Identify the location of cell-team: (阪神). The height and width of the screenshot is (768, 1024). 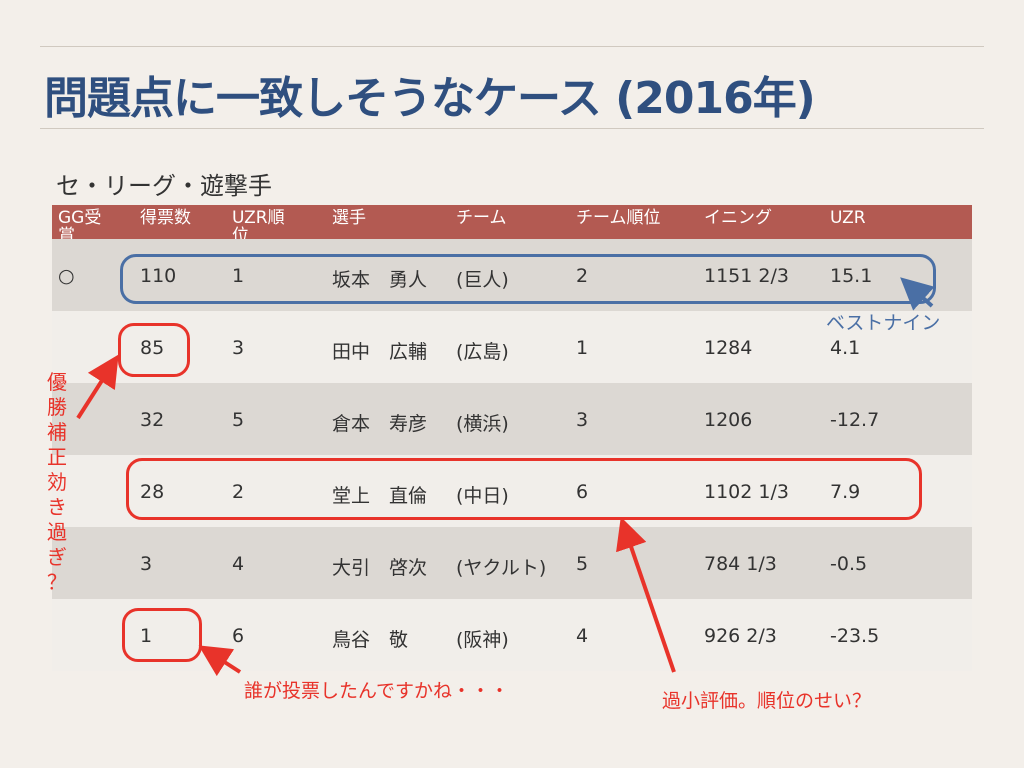
(482, 640).